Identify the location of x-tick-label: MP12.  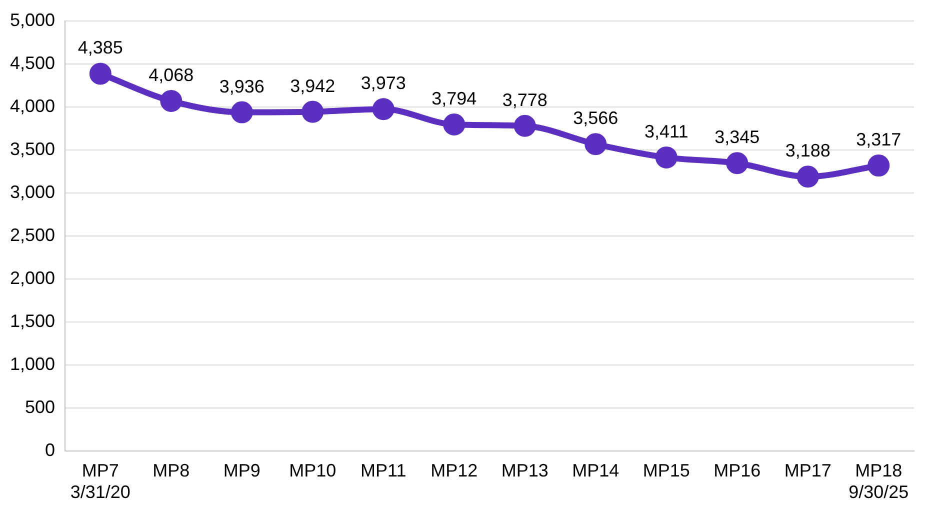
(454, 470).